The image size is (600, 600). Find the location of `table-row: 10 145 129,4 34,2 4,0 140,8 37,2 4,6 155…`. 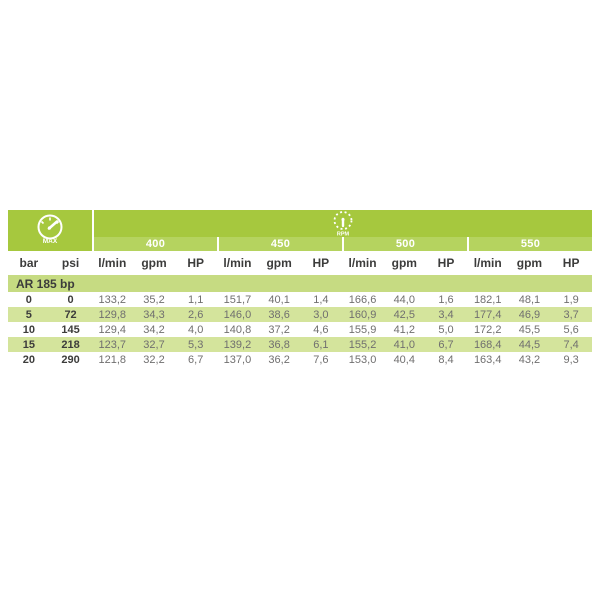

table-row: 10 145 129,4 34,2 4,0 140,8 37,2 4,6 155… is located at coordinates (300, 329).